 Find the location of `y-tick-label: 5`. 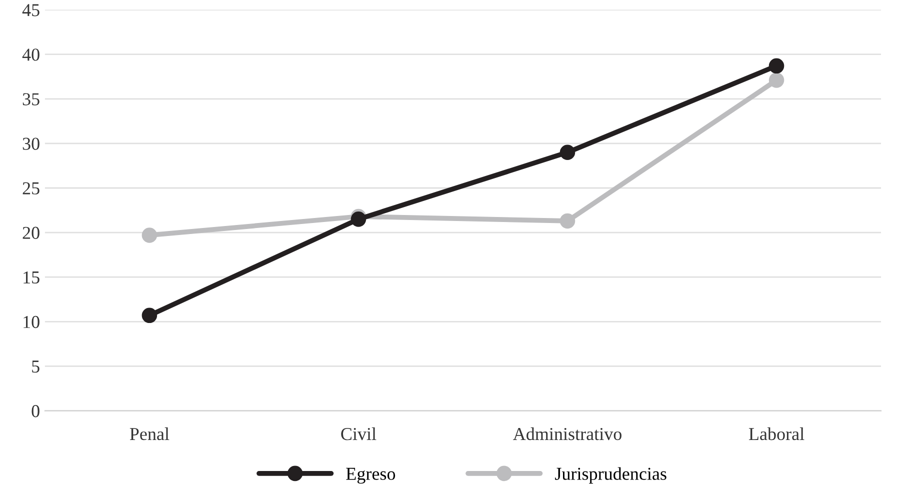

y-tick-label: 5 is located at coordinates (36, 366).